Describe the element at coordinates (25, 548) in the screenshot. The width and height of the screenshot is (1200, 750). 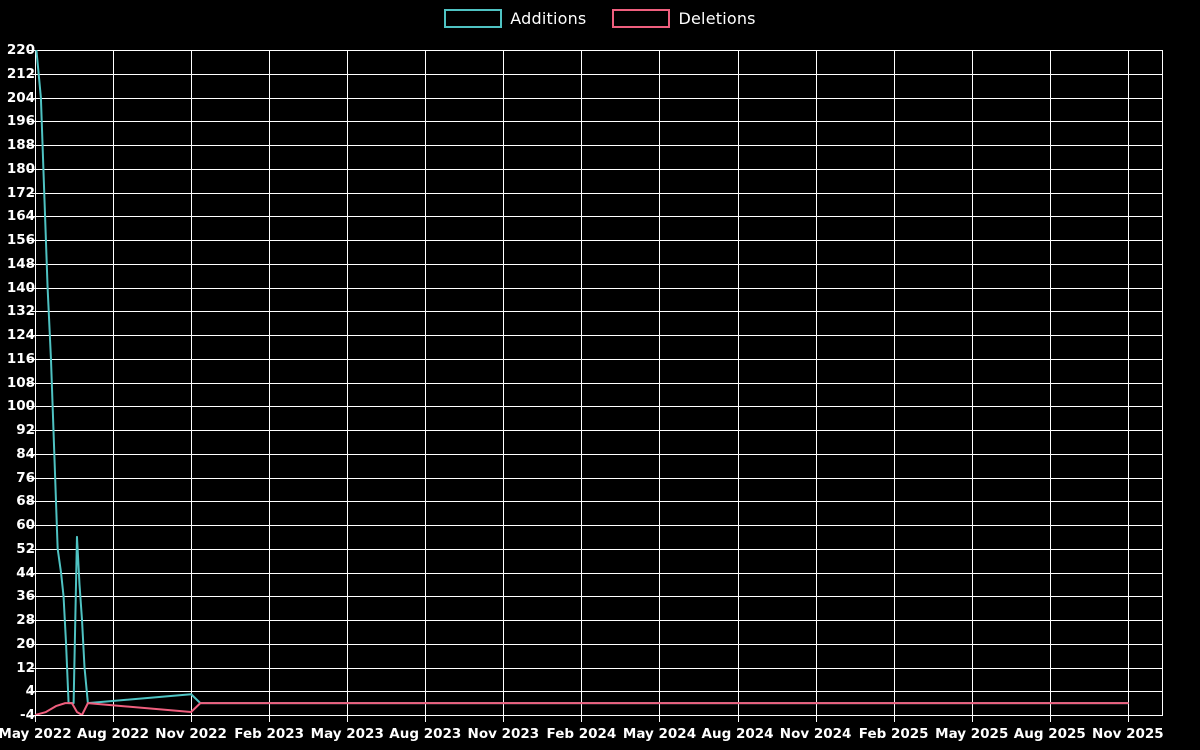
I see `y-tick-label: 52` at that location.